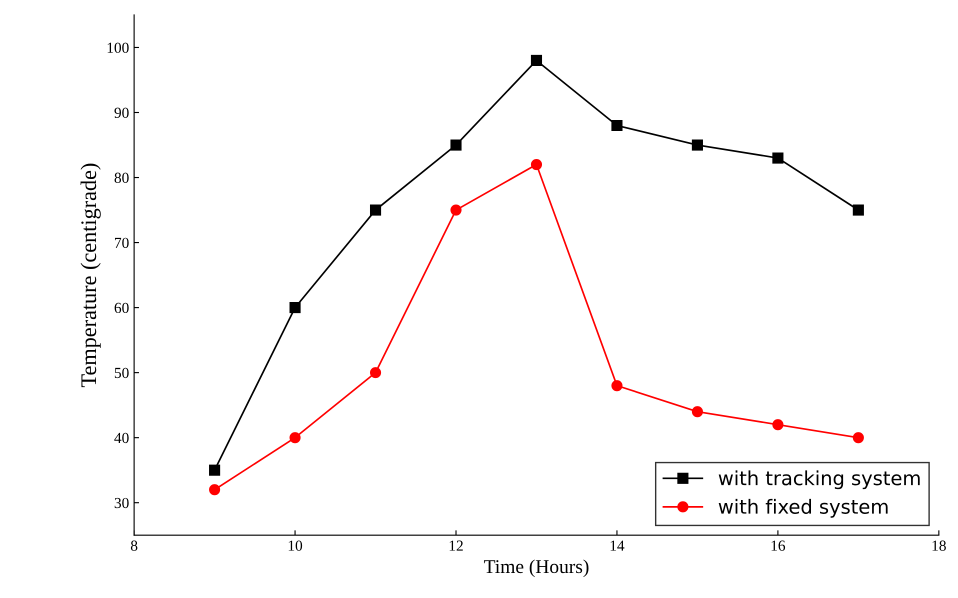 This screenshot has height=598, width=958. What do you see at coordinates (118, 47) in the screenshot?
I see `y-tick-label: 100` at bounding box center [118, 47].